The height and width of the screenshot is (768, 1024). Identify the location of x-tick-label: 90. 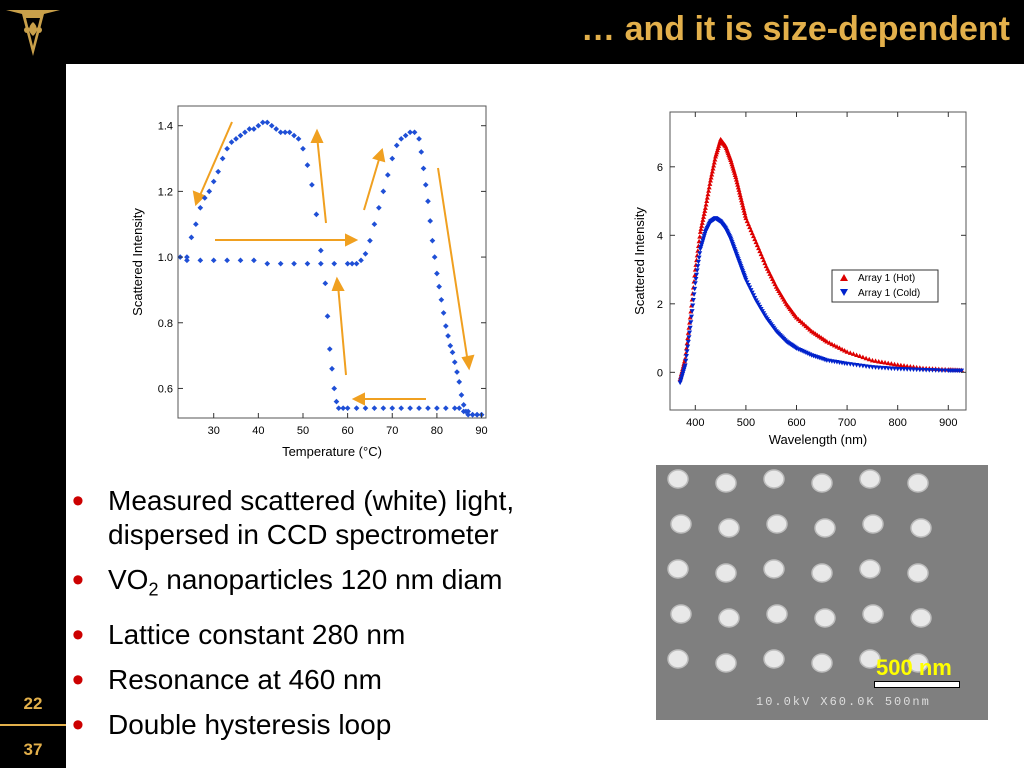
(481, 431).